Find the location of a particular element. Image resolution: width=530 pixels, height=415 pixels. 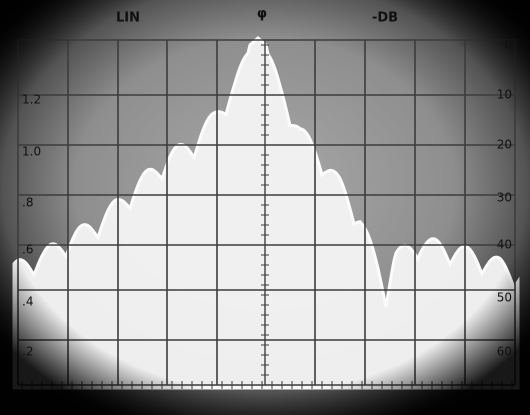

right-scale-label: 0 is located at coordinates (508, 45).